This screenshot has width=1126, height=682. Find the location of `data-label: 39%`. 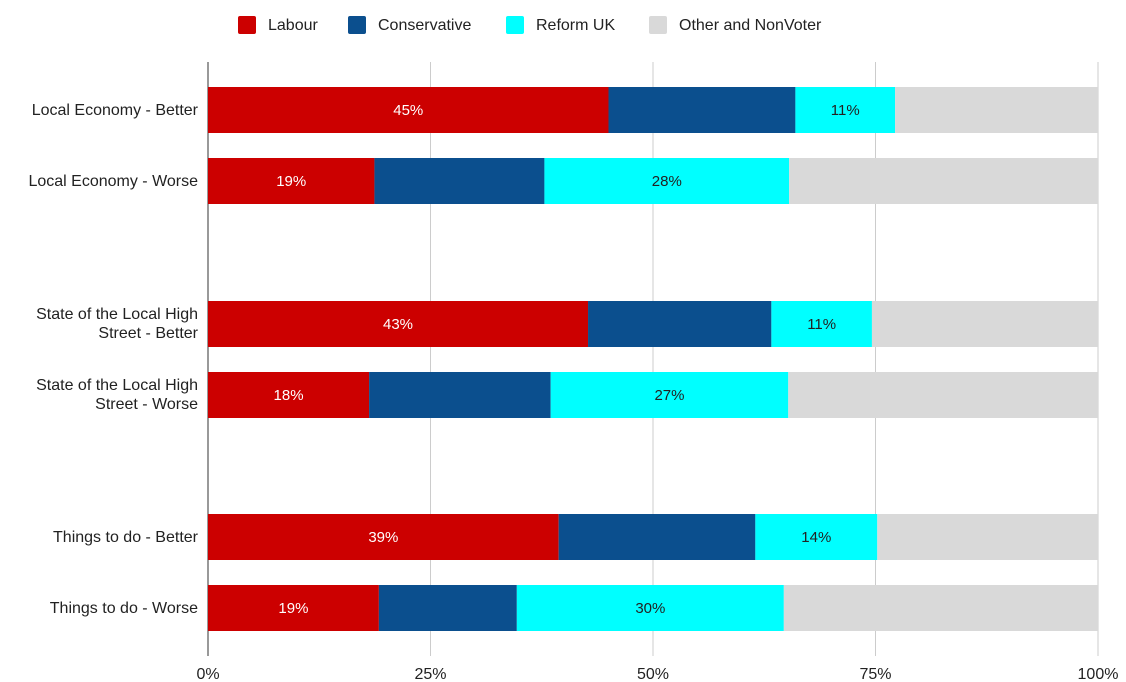

data-label: 39% is located at coordinates (383, 537).